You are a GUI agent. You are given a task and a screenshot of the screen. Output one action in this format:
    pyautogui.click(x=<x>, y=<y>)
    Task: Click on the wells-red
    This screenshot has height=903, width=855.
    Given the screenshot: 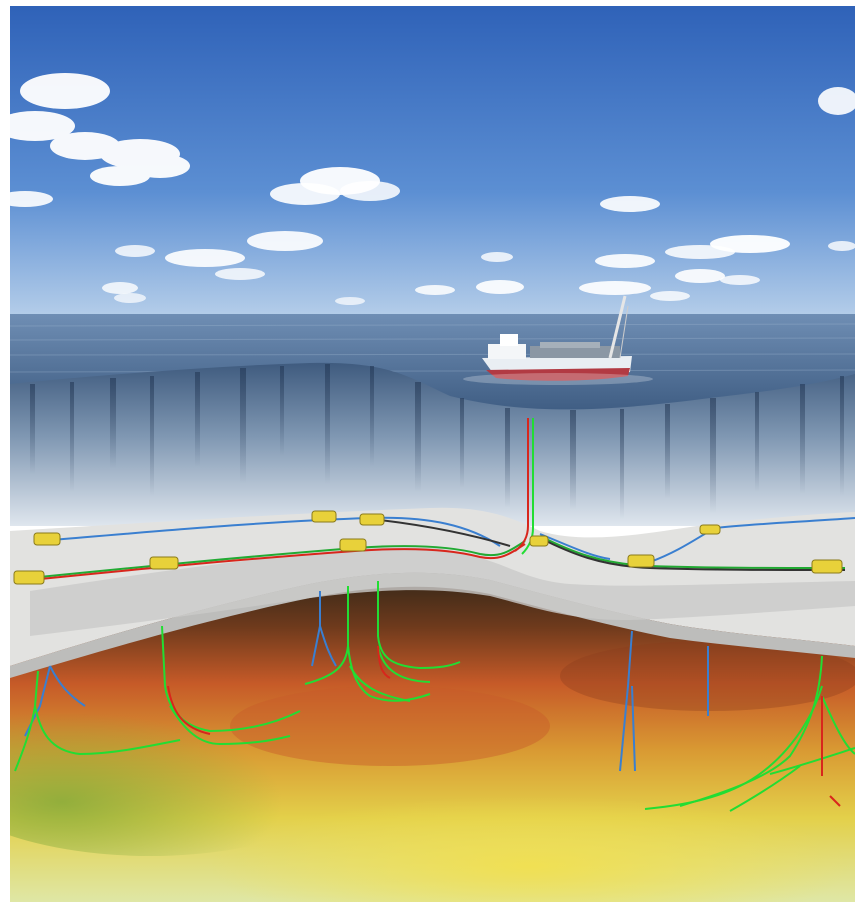 What is the action you would take?
    pyautogui.click(x=504, y=726)
    